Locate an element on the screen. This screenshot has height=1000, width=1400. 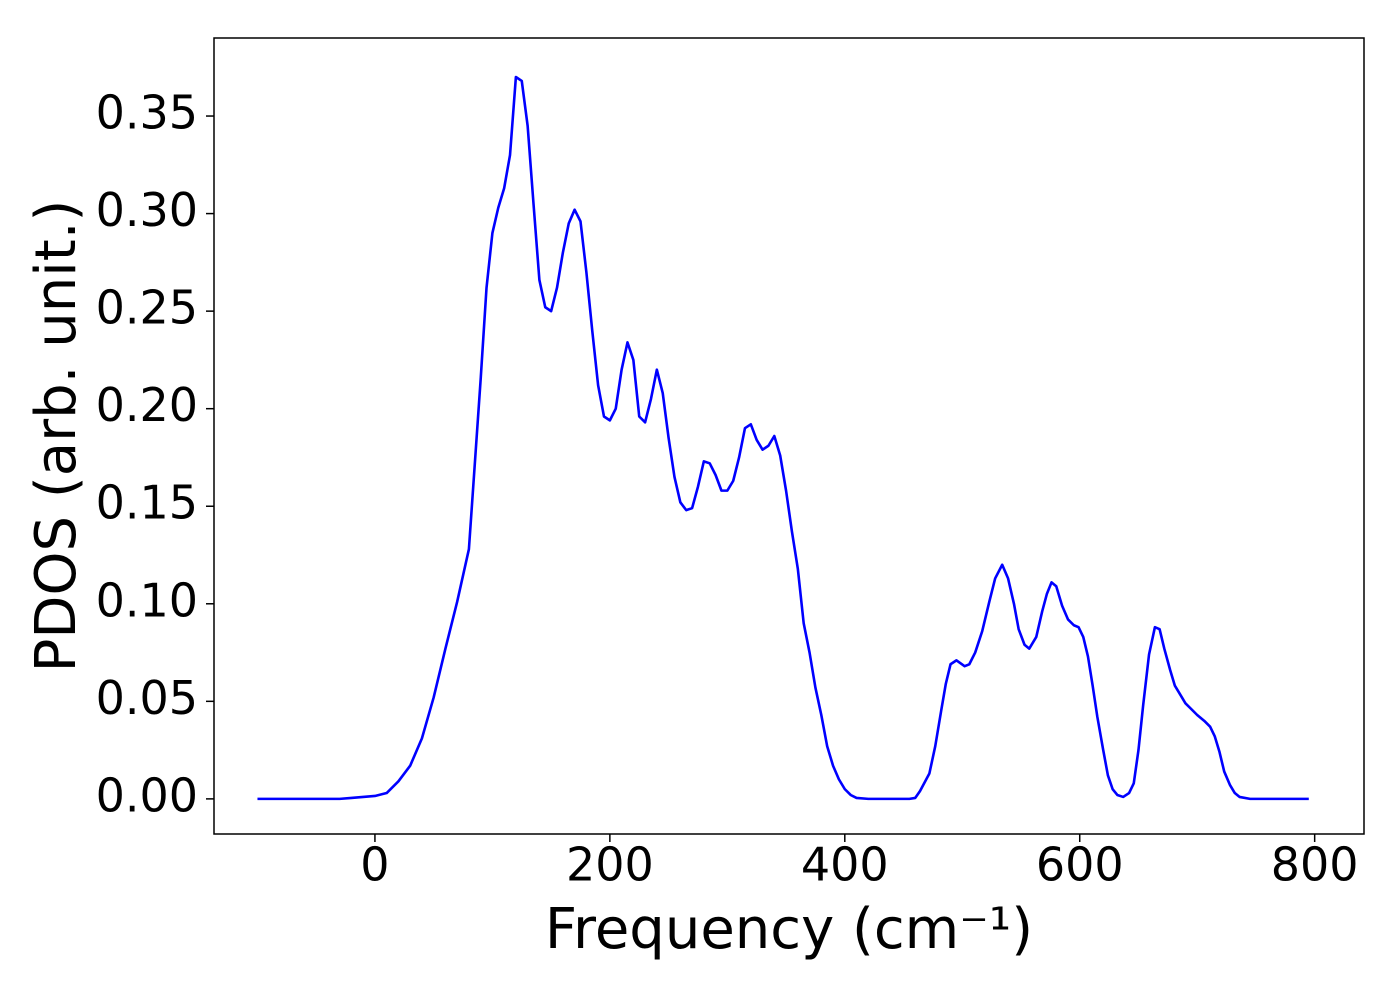
x-tick-label: 400 is located at coordinates (845, 865).